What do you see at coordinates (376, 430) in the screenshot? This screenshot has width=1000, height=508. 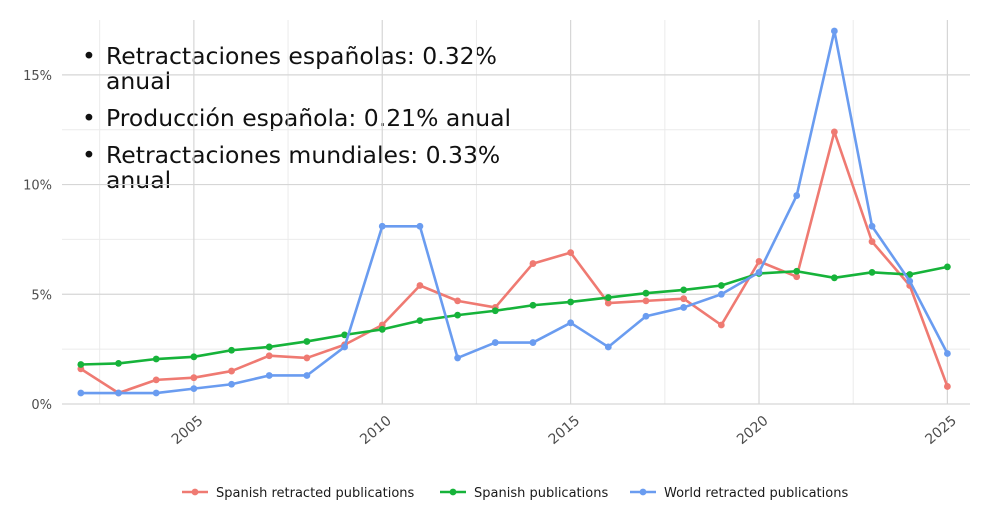 I see `x-tick-label: 2010` at bounding box center [376, 430].